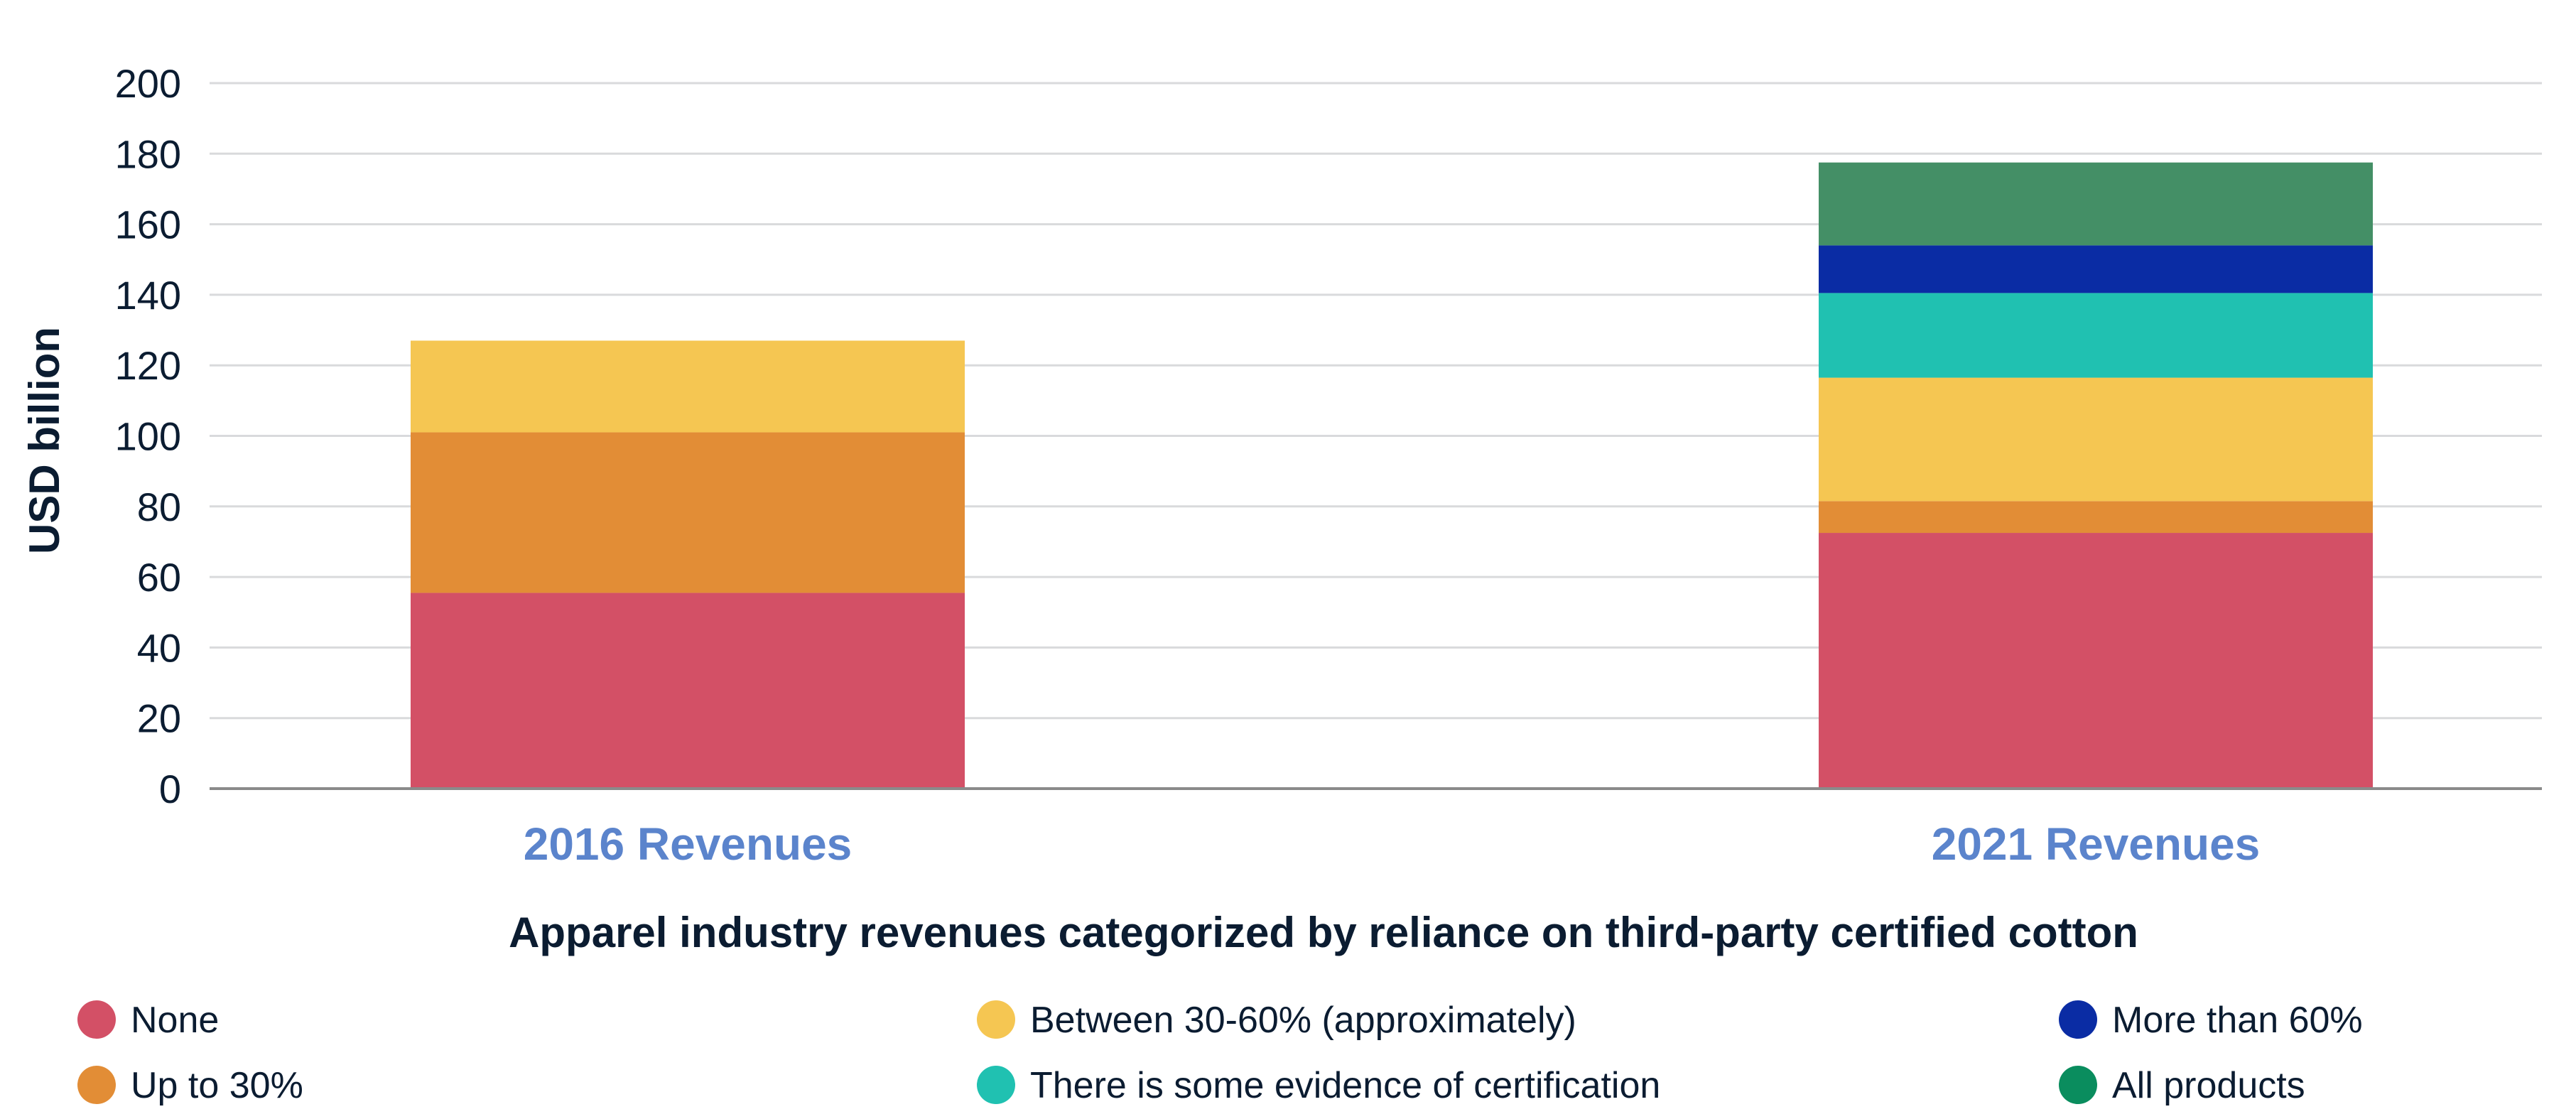 The width and height of the screenshot is (2576, 1119). What do you see at coordinates (159, 719) in the screenshot?
I see `y-tick-label: 20` at bounding box center [159, 719].